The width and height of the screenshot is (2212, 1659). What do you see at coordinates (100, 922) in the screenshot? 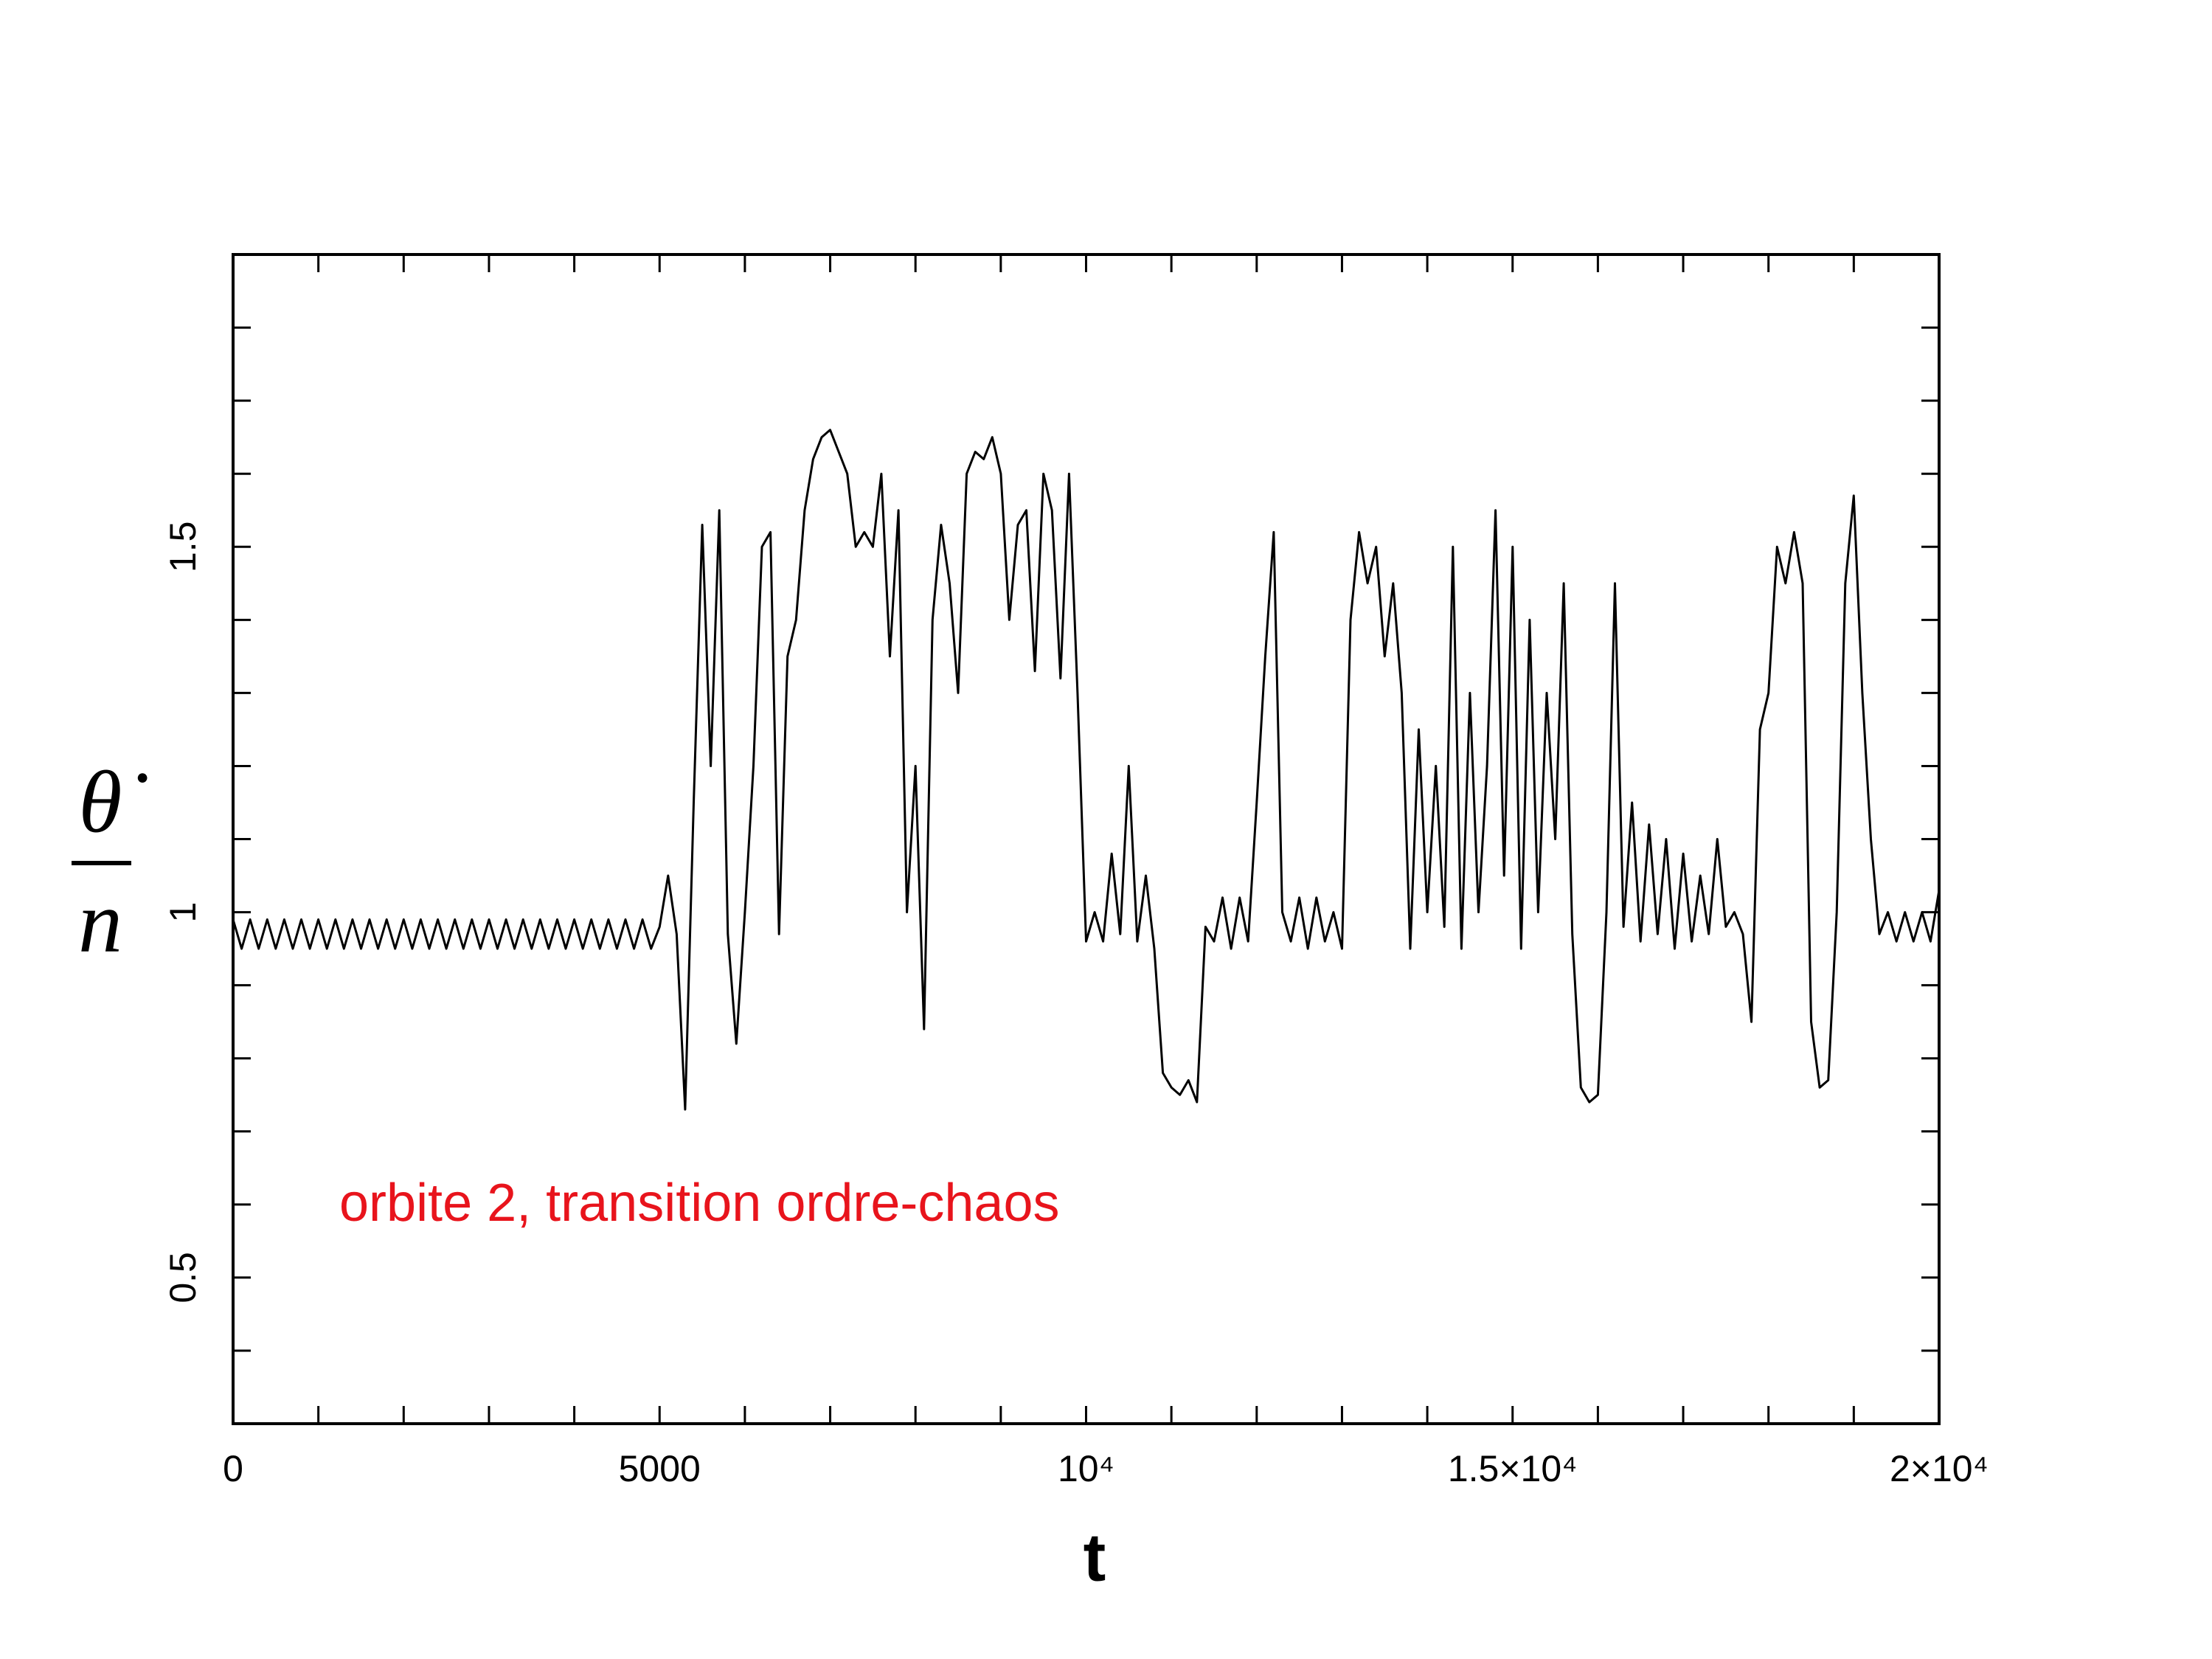
I see `y-axis-label-denominator: n` at bounding box center [100, 922].